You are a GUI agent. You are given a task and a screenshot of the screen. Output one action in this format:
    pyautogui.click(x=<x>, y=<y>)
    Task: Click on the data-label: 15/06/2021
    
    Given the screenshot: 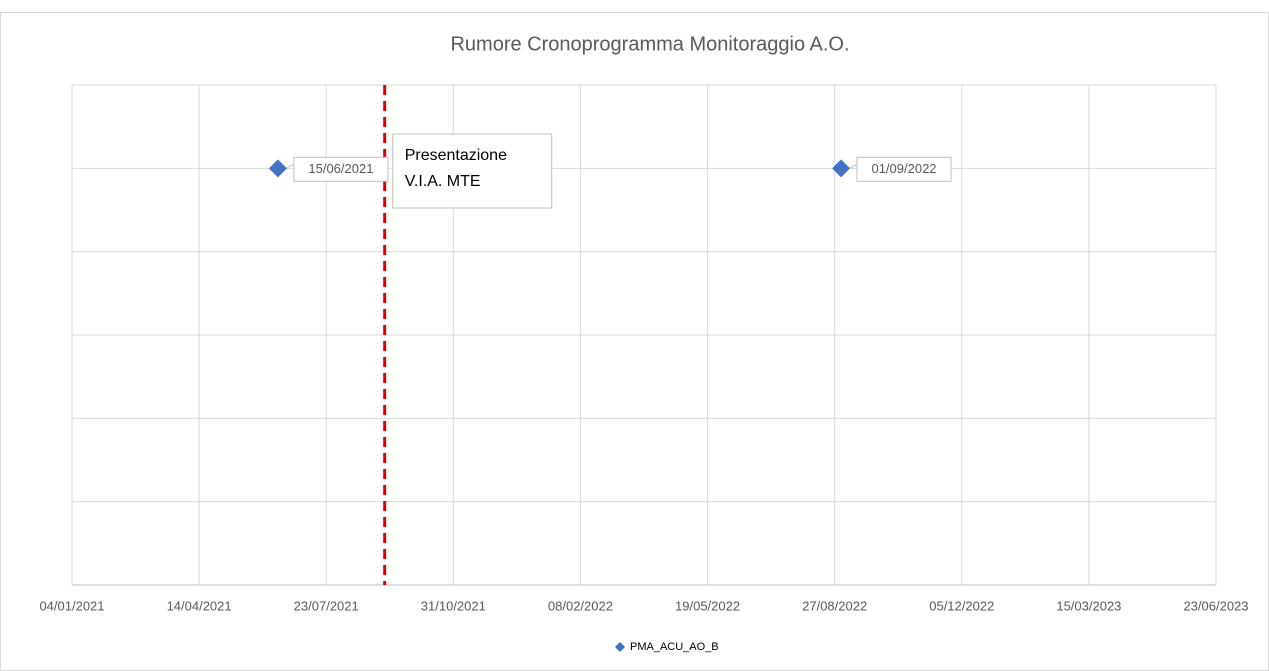 What is the action you would take?
    pyautogui.click(x=340, y=168)
    